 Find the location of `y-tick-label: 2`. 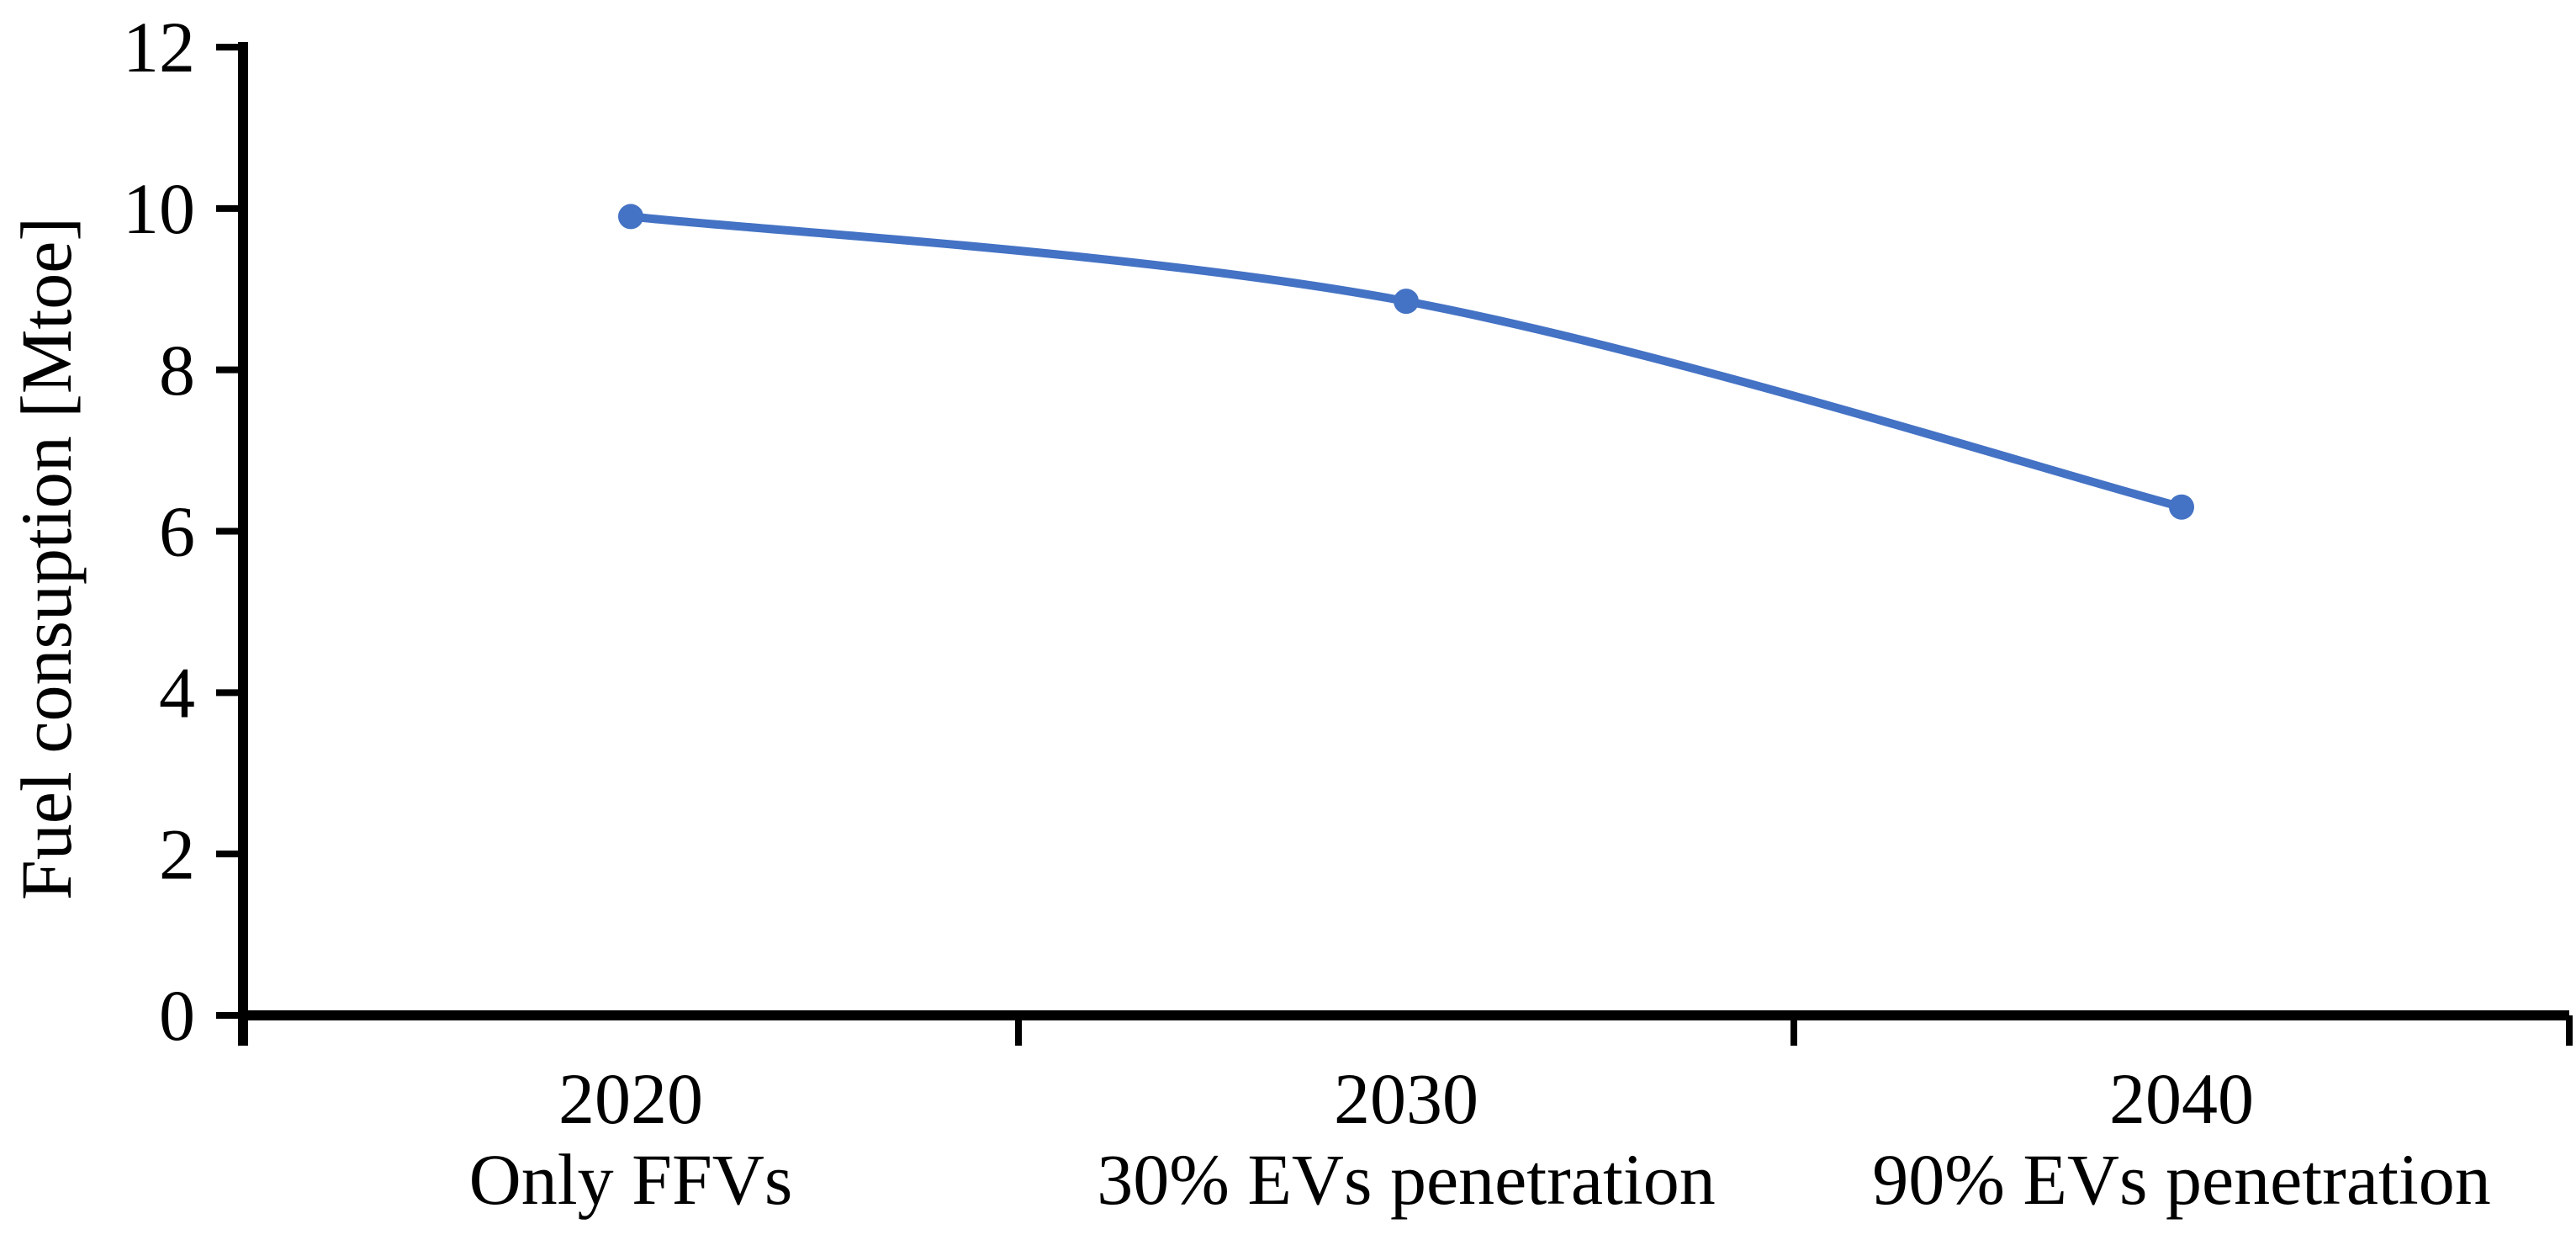

y-tick-label: 2 is located at coordinates (177, 853).